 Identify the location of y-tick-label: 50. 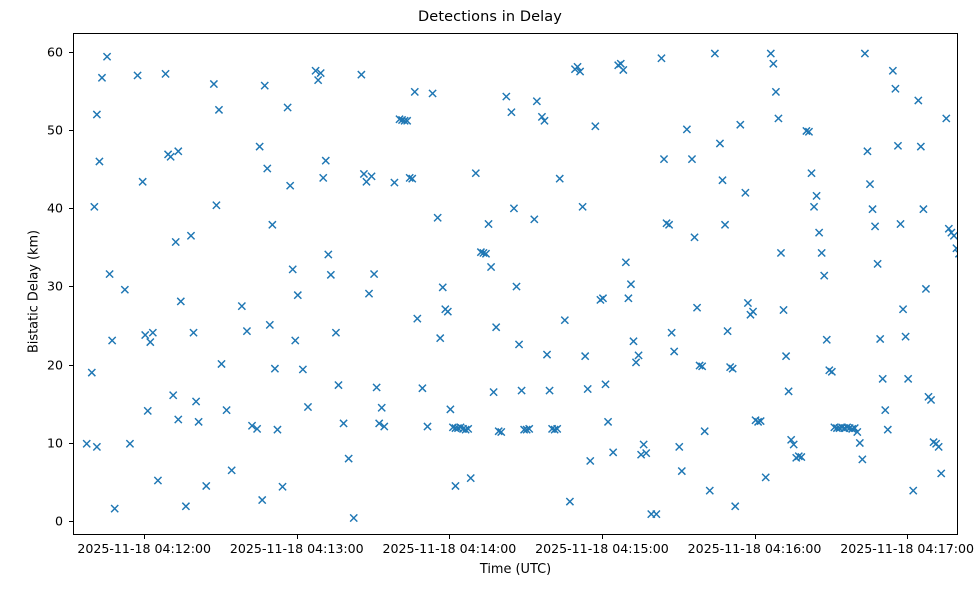
(54, 130).